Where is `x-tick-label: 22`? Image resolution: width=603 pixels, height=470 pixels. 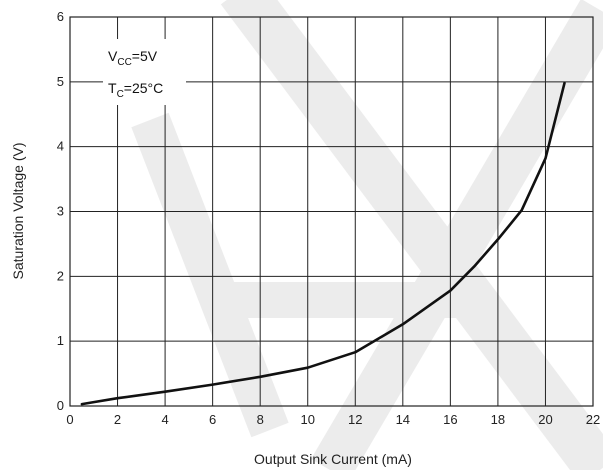
x-tick-label: 22 is located at coordinates (593, 419).